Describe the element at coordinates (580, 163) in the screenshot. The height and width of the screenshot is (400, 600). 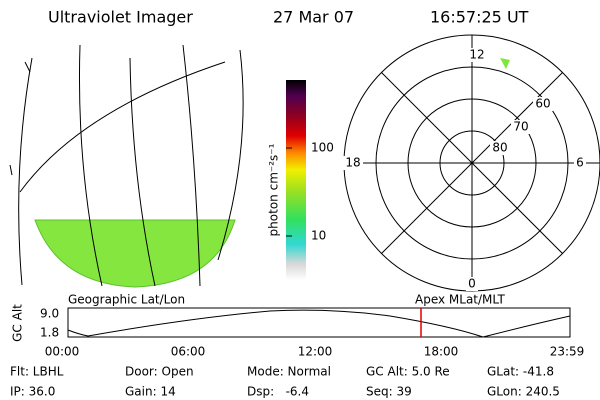
I see `mlt-label: 6` at that location.